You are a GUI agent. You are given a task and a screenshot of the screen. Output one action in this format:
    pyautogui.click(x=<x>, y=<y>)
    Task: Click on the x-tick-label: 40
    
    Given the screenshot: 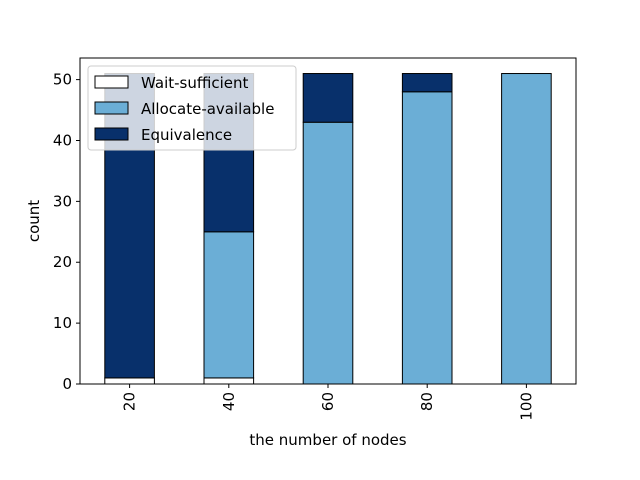 What is the action you would take?
    pyautogui.click(x=229, y=401)
    